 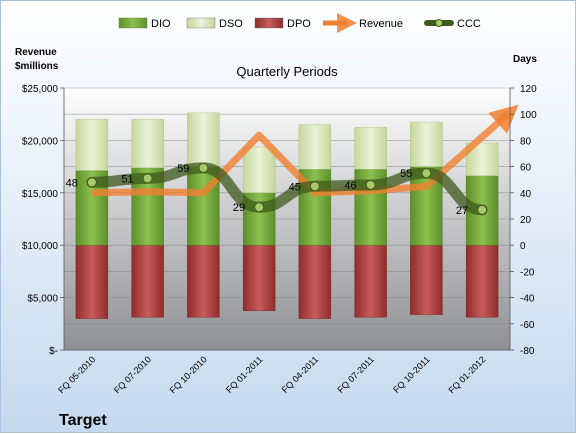 What do you see at coordinates (188, 374) in the screenshot?
I see `x-tick-label-2: FQ 10-2010` at bounding box center [188, 374].